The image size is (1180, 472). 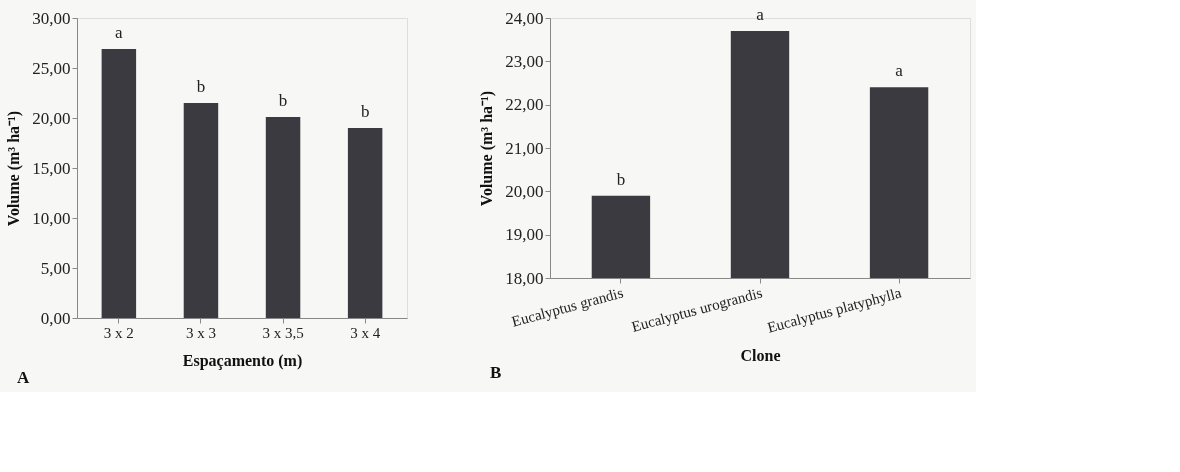 What do you see at coordinates (760, 355) in the screenshot?
I see `x-axis-title: Clone` at bounding box center [760, 355].